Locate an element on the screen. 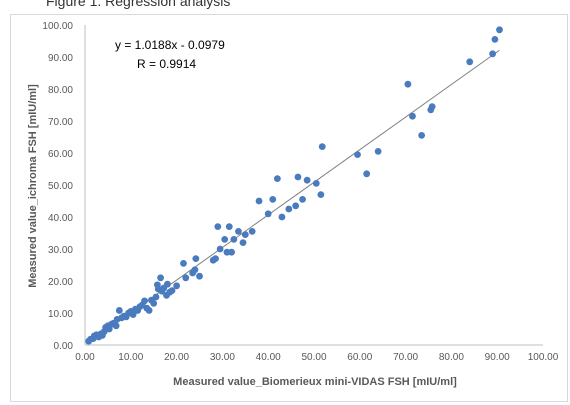  x-tick-label: 30.00 is located at coordinates (222, 357).